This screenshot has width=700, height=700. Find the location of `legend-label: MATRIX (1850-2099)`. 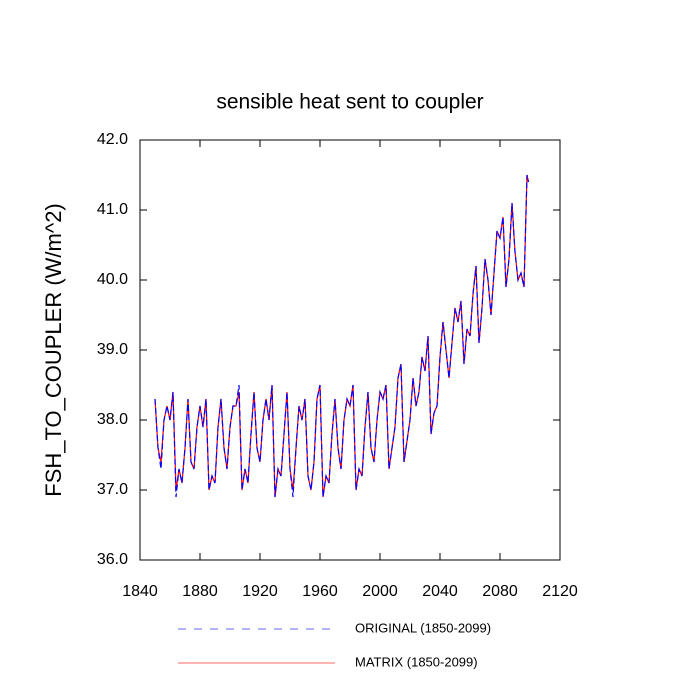

legend-label: MATRIX (1850-2099) is located at coordinates (416, 661).